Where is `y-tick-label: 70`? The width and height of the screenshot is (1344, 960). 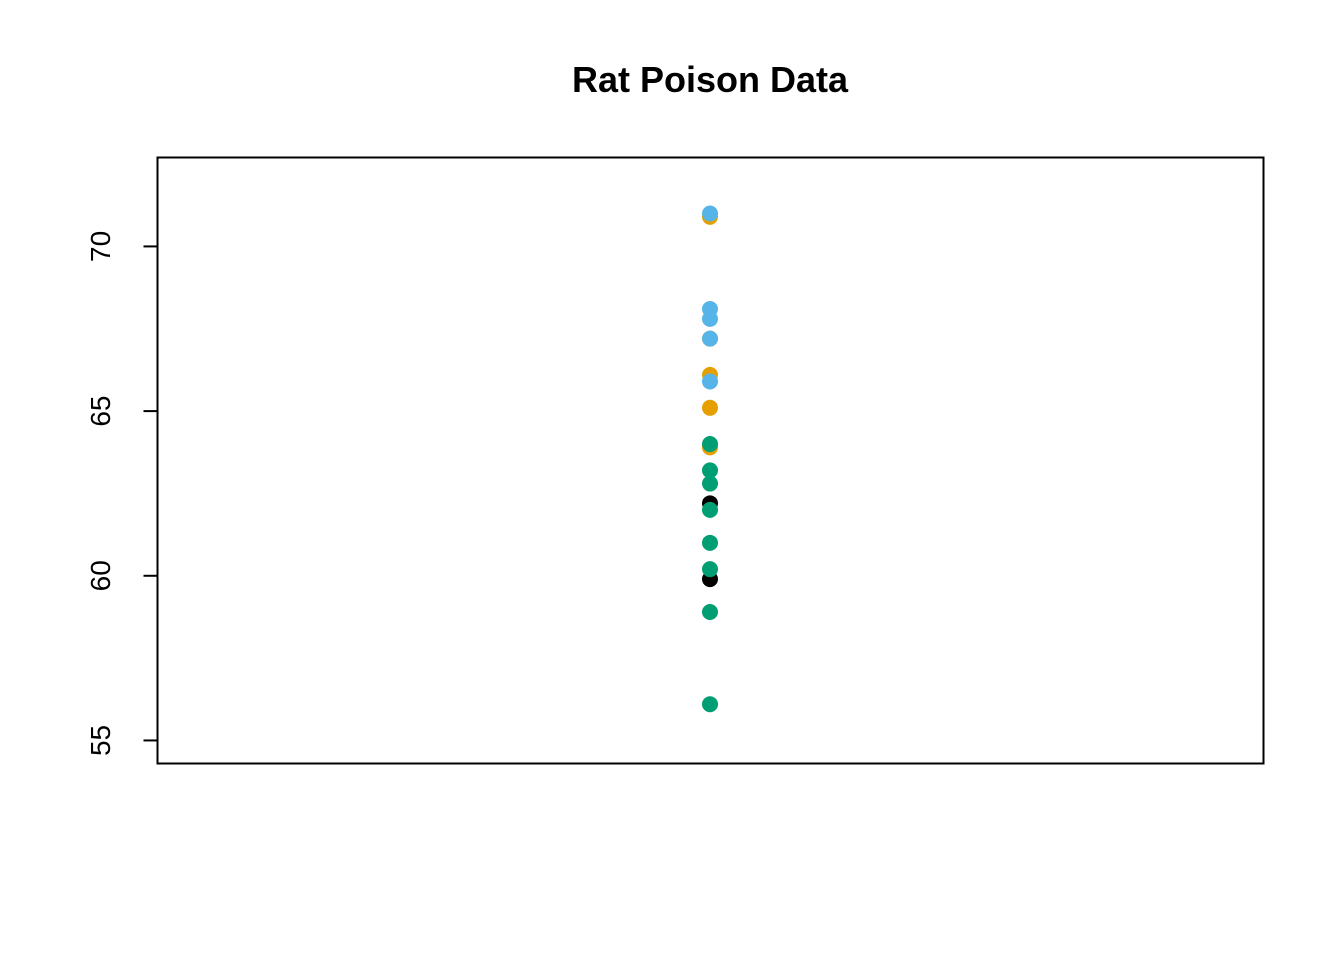
y-tick-label: 70 is located at coordinates (100, 246).